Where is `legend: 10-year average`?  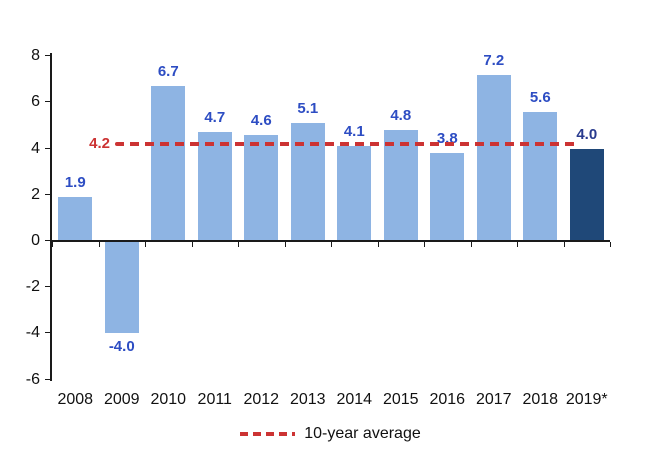 legend: 10-year average is located at coordinates (330, 434).